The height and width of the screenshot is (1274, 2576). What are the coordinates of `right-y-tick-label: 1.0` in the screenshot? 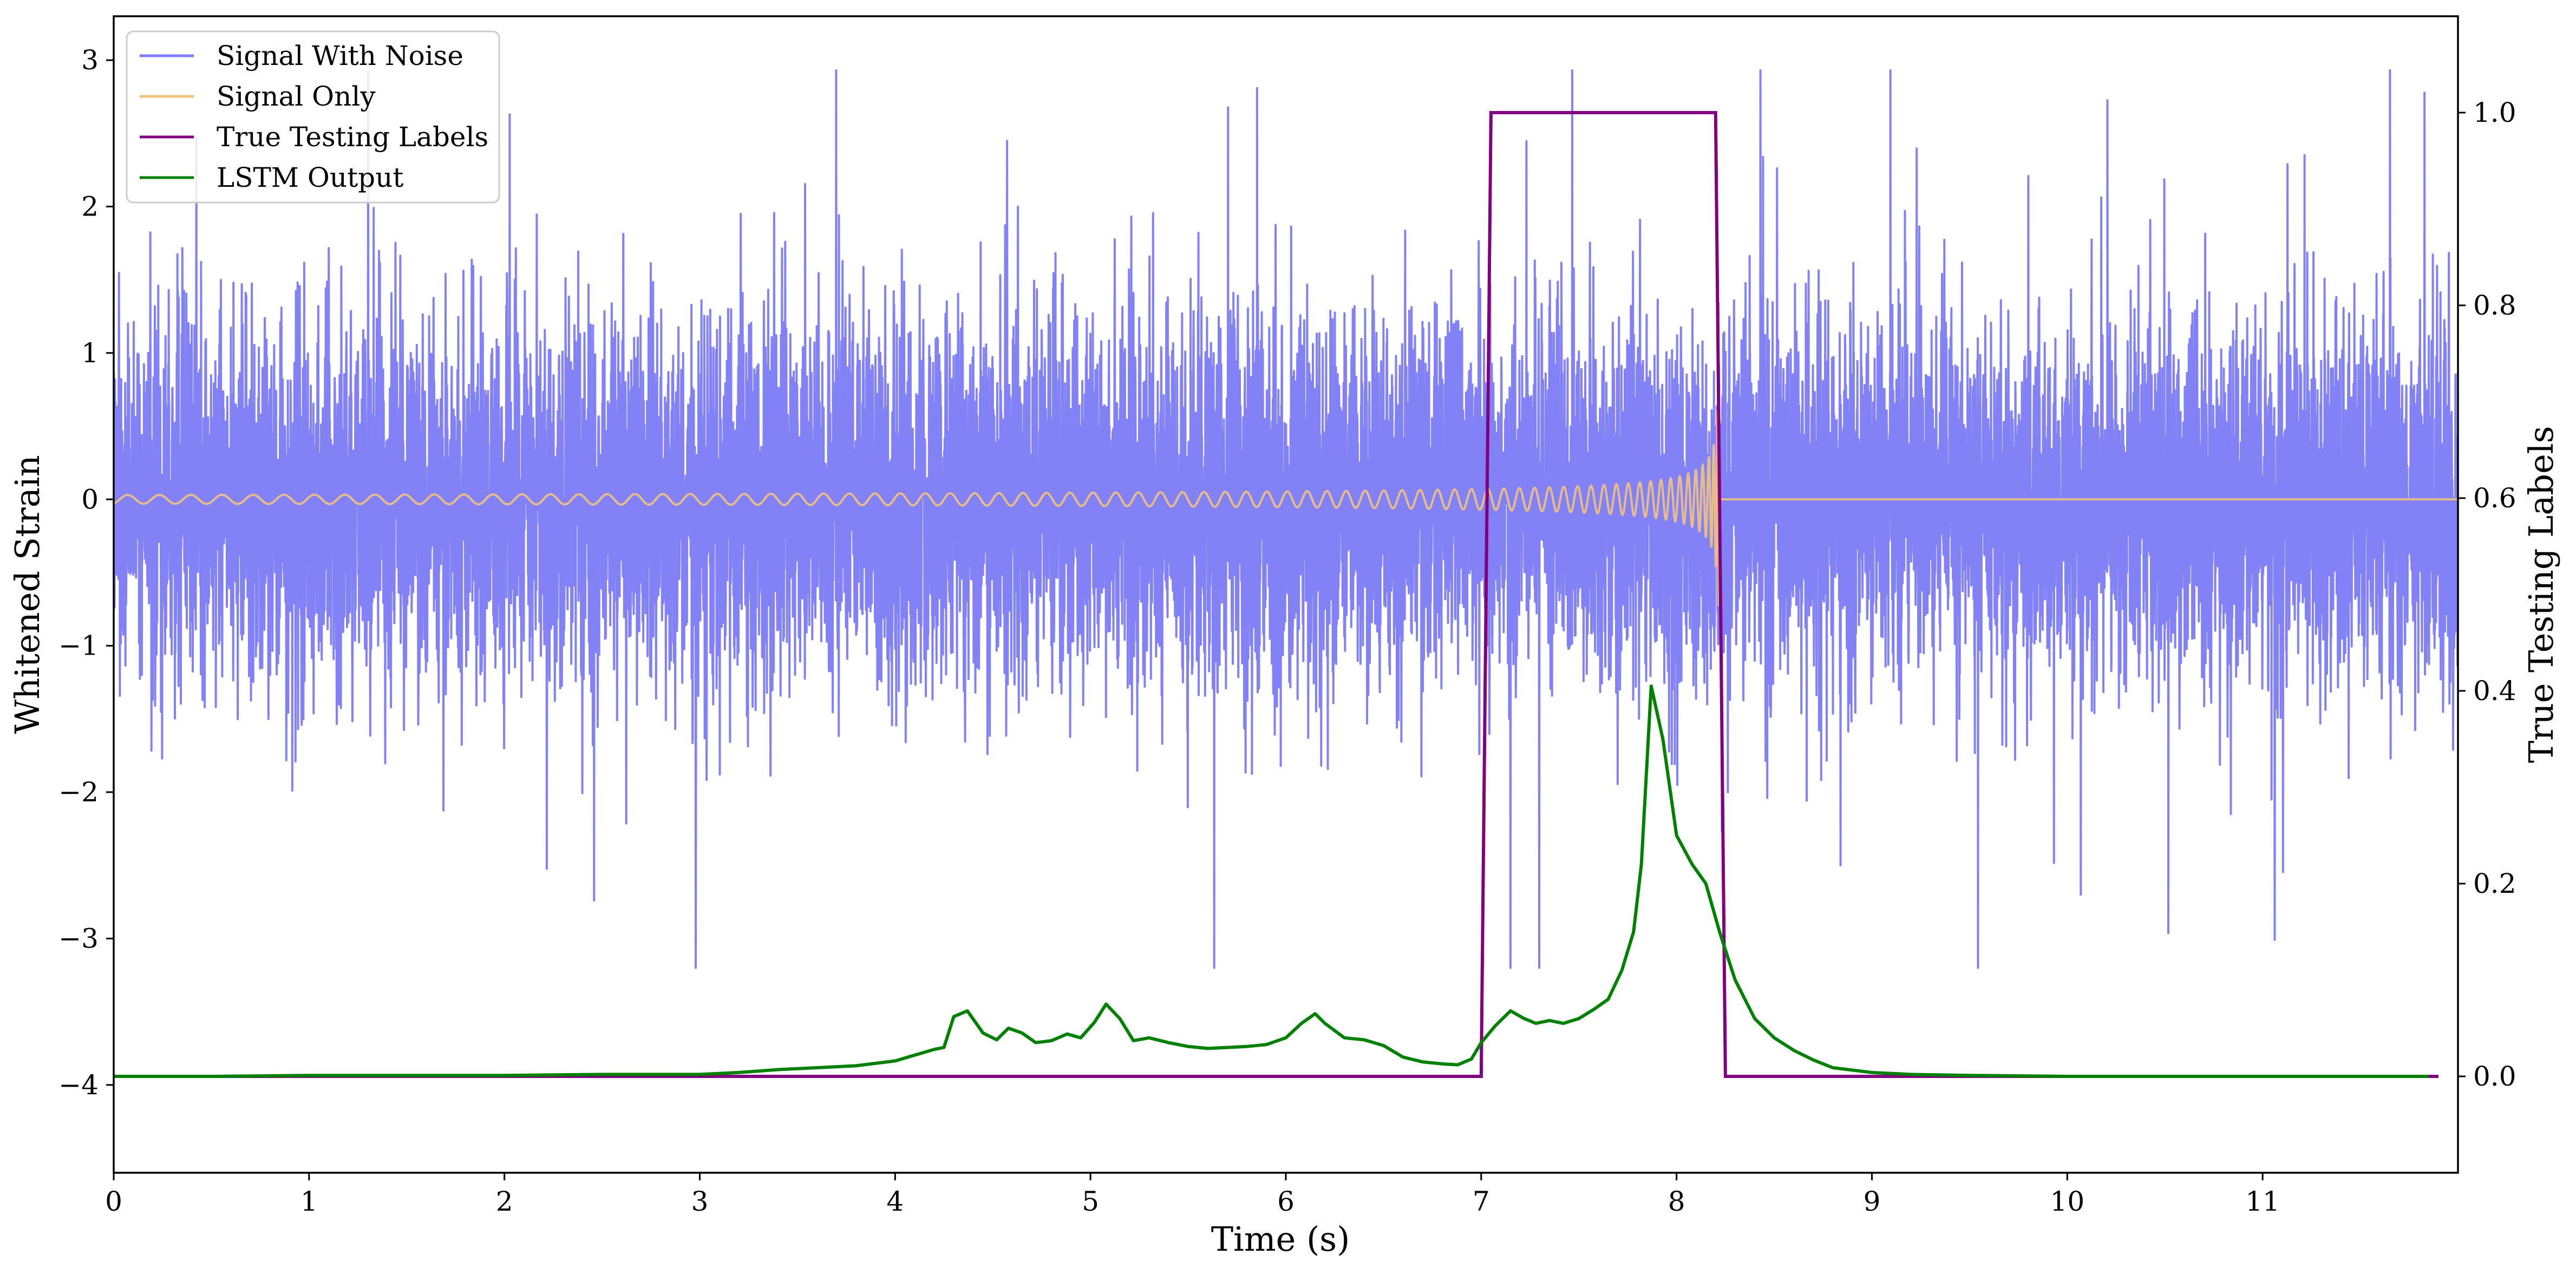 It's located at (2495, 112).